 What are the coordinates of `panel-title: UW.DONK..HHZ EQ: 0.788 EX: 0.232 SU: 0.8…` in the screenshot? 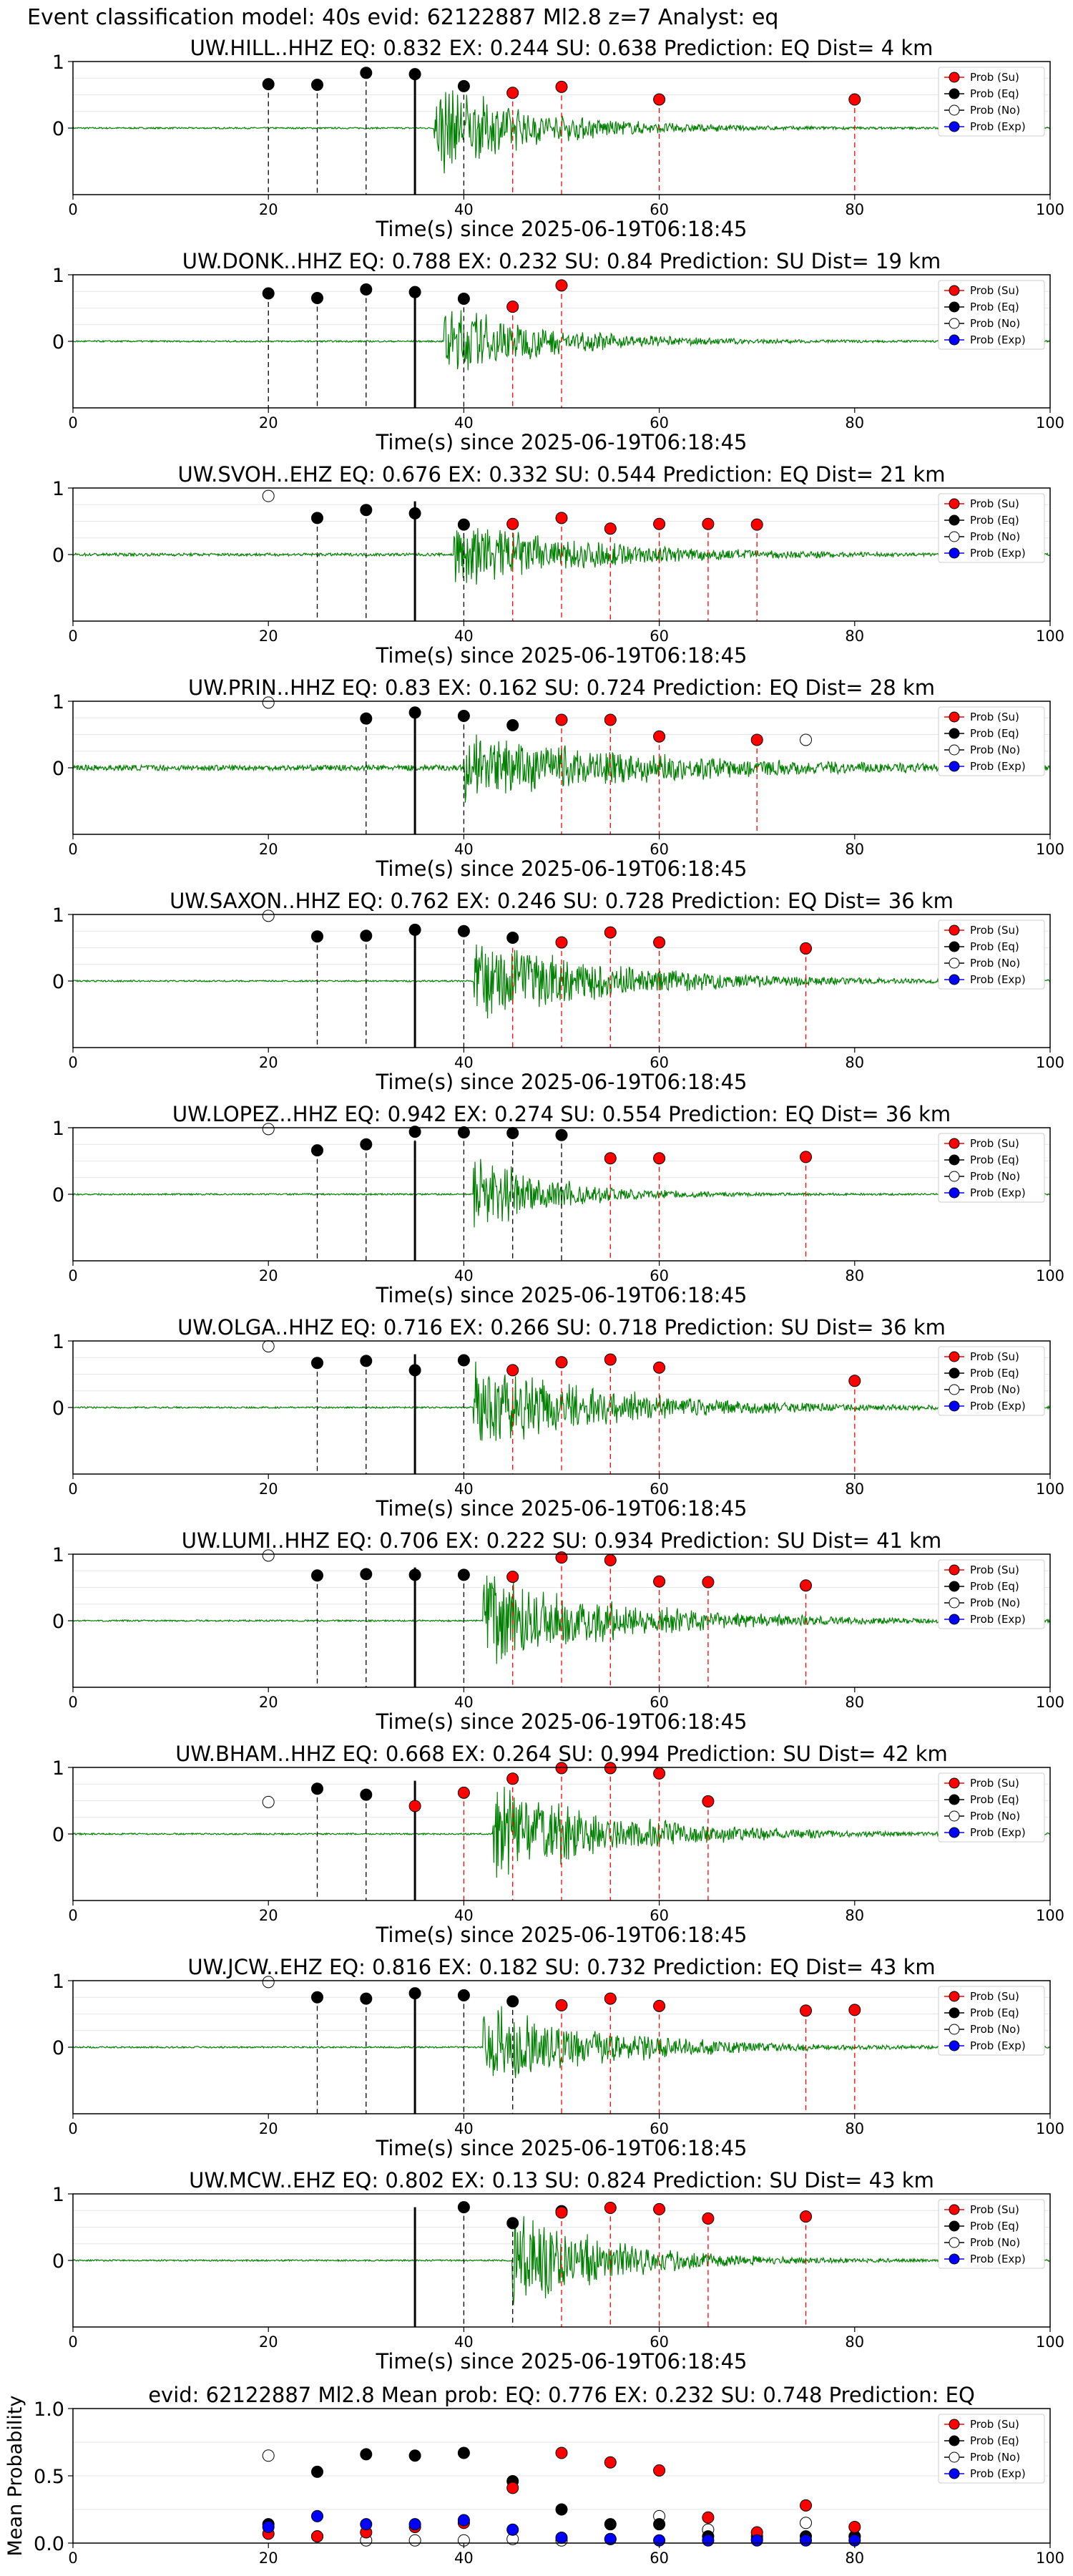 It's located at (561, 261).